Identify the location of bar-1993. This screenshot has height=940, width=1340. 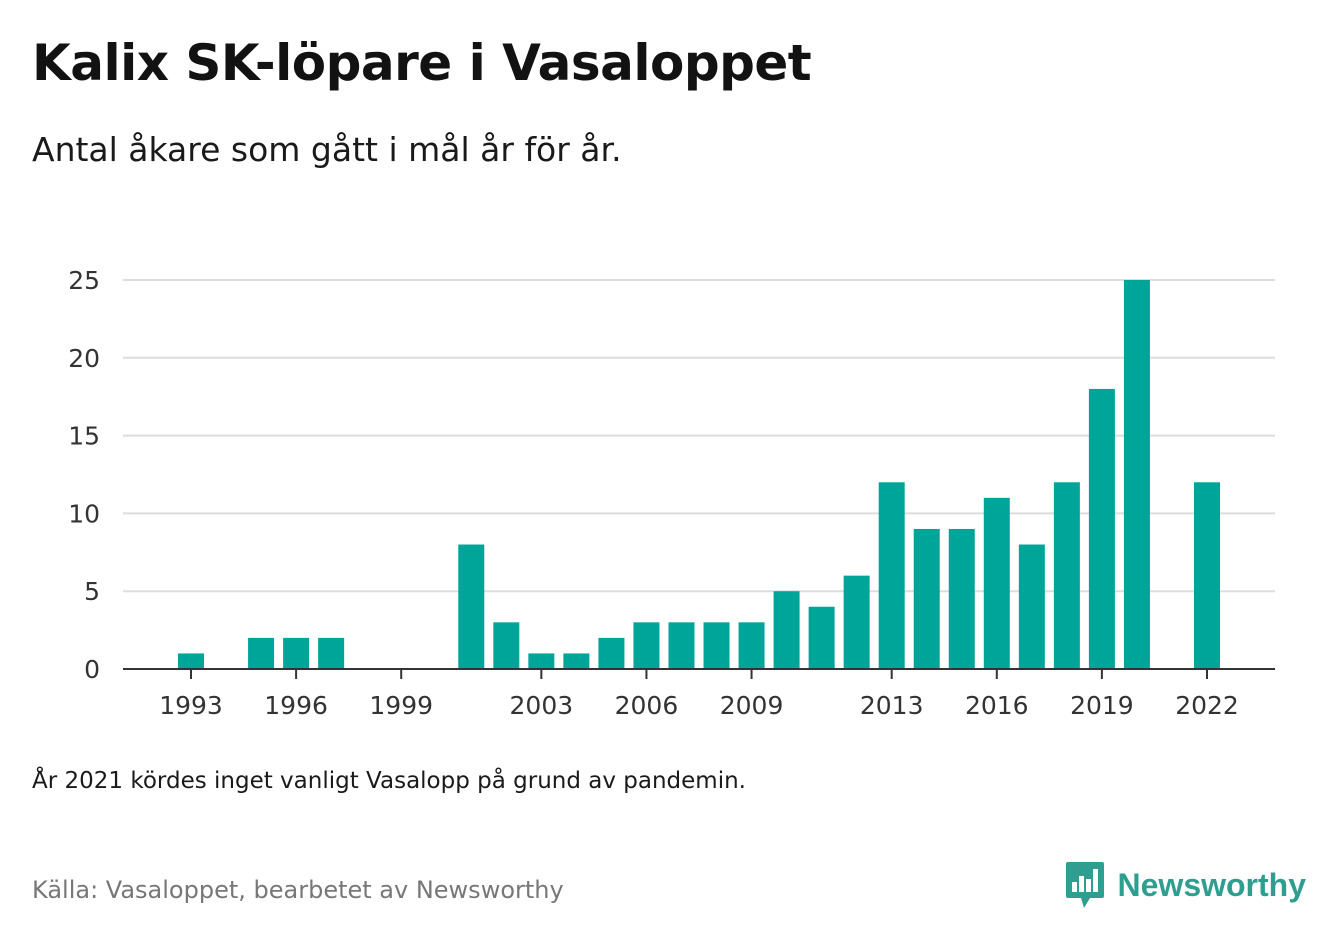
(191, 661).